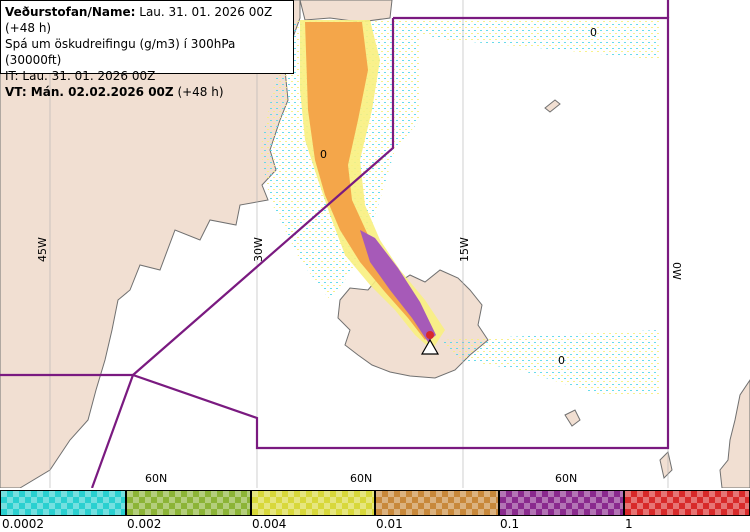  I want to click on latitude-label-right: 60N, so click(566, 478).